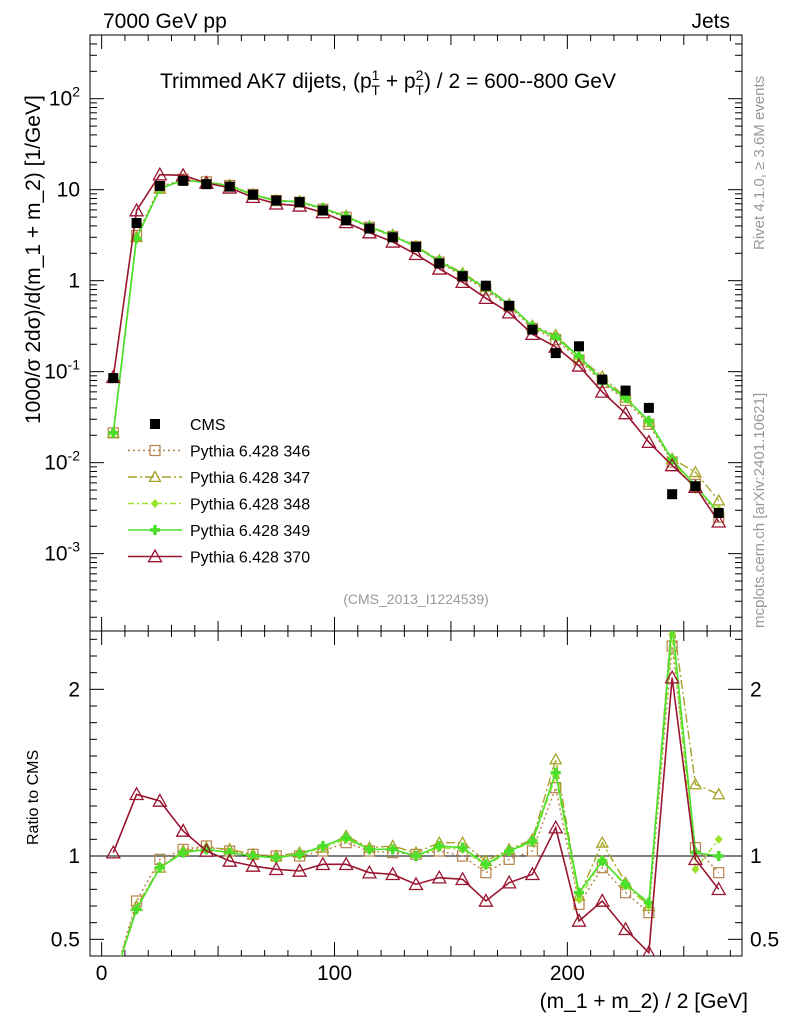 The width and height of the screenshot is (786, 1029). Describe the element at coordinates (165, 21) in the screenshot. I see `energy-label: 7000 GeV pp` at that location.